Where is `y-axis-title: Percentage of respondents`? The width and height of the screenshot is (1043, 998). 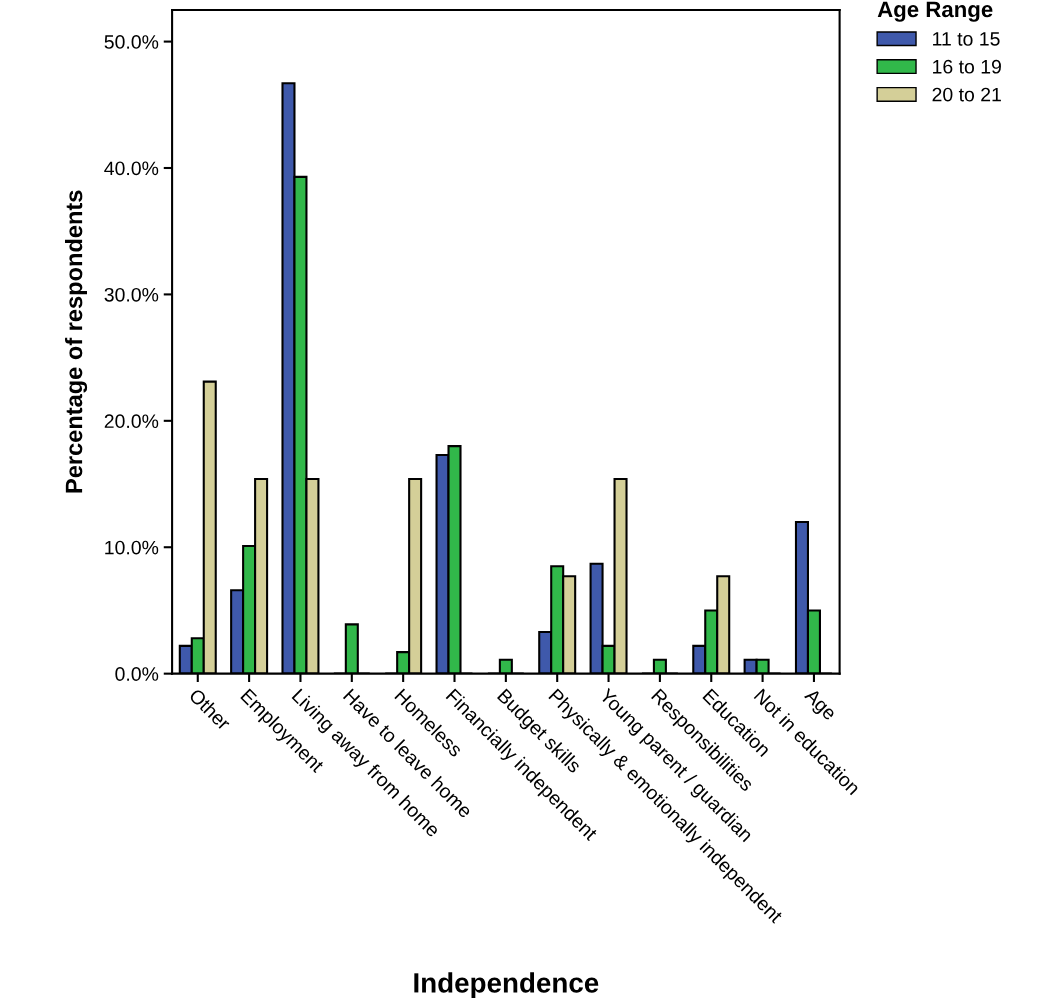 y-axis-title: Percentage of respondents is located at coordinates (76, 341).